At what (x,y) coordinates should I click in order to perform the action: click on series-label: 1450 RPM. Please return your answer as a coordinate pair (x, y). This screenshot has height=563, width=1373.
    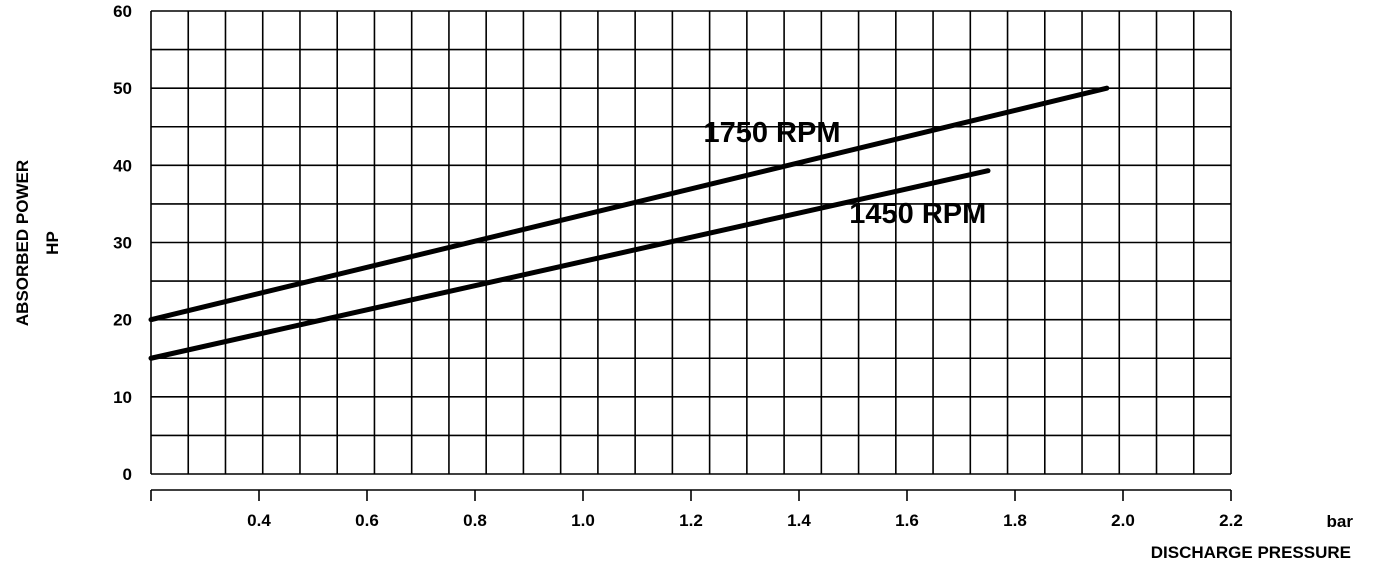
    Looking at the image, I should click on (917, 214).